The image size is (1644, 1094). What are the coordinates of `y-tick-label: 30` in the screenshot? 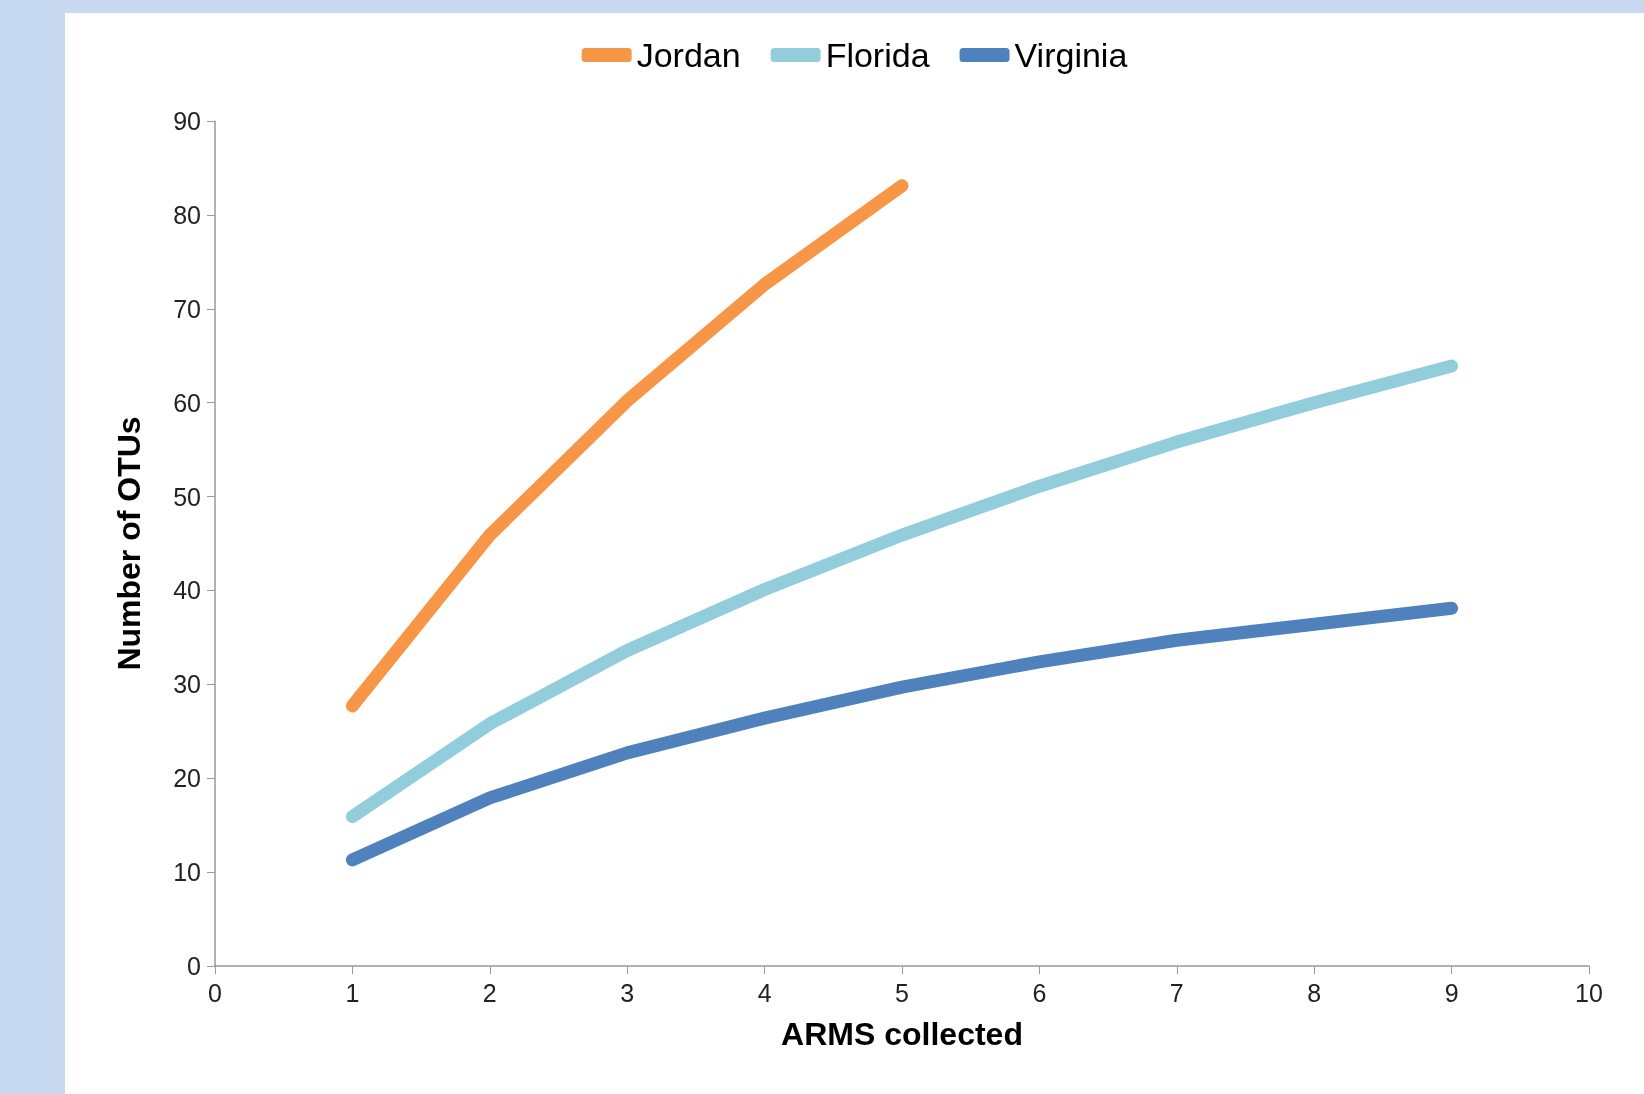 It's located at (187, 684).